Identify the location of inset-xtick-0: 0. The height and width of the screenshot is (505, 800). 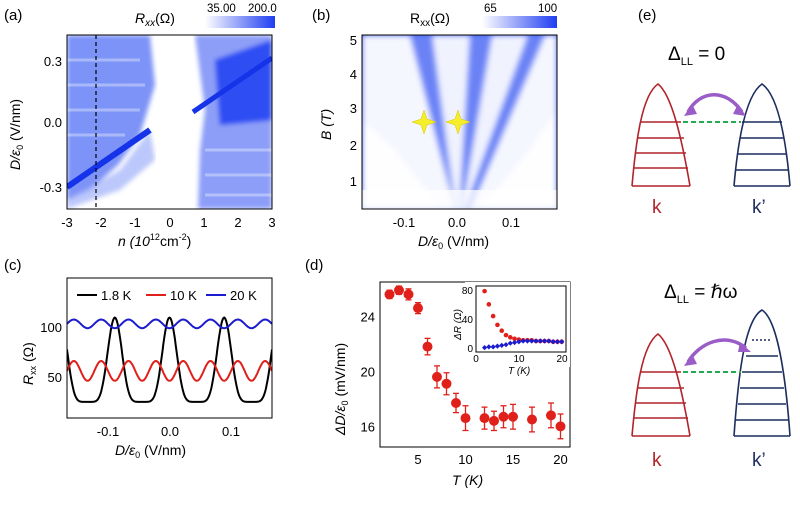
(476, 359).